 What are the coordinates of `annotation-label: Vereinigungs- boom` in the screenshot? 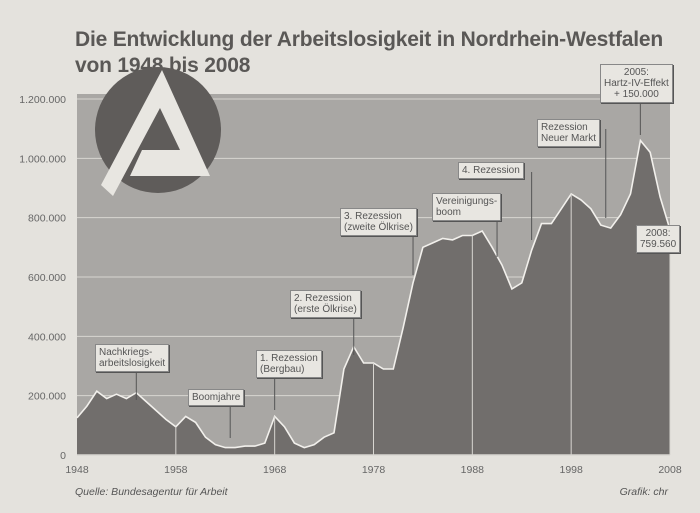 It's located at (467, 207).